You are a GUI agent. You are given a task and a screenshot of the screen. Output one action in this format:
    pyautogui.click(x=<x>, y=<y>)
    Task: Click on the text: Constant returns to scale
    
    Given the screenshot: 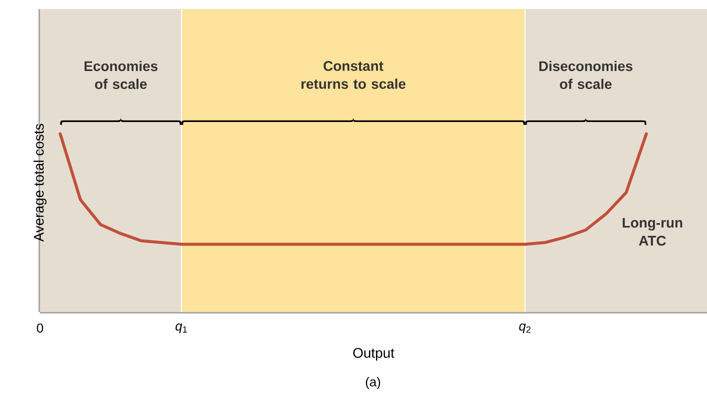 What is the action you would take?
    pyautogui.click(x=354, y=75)
    